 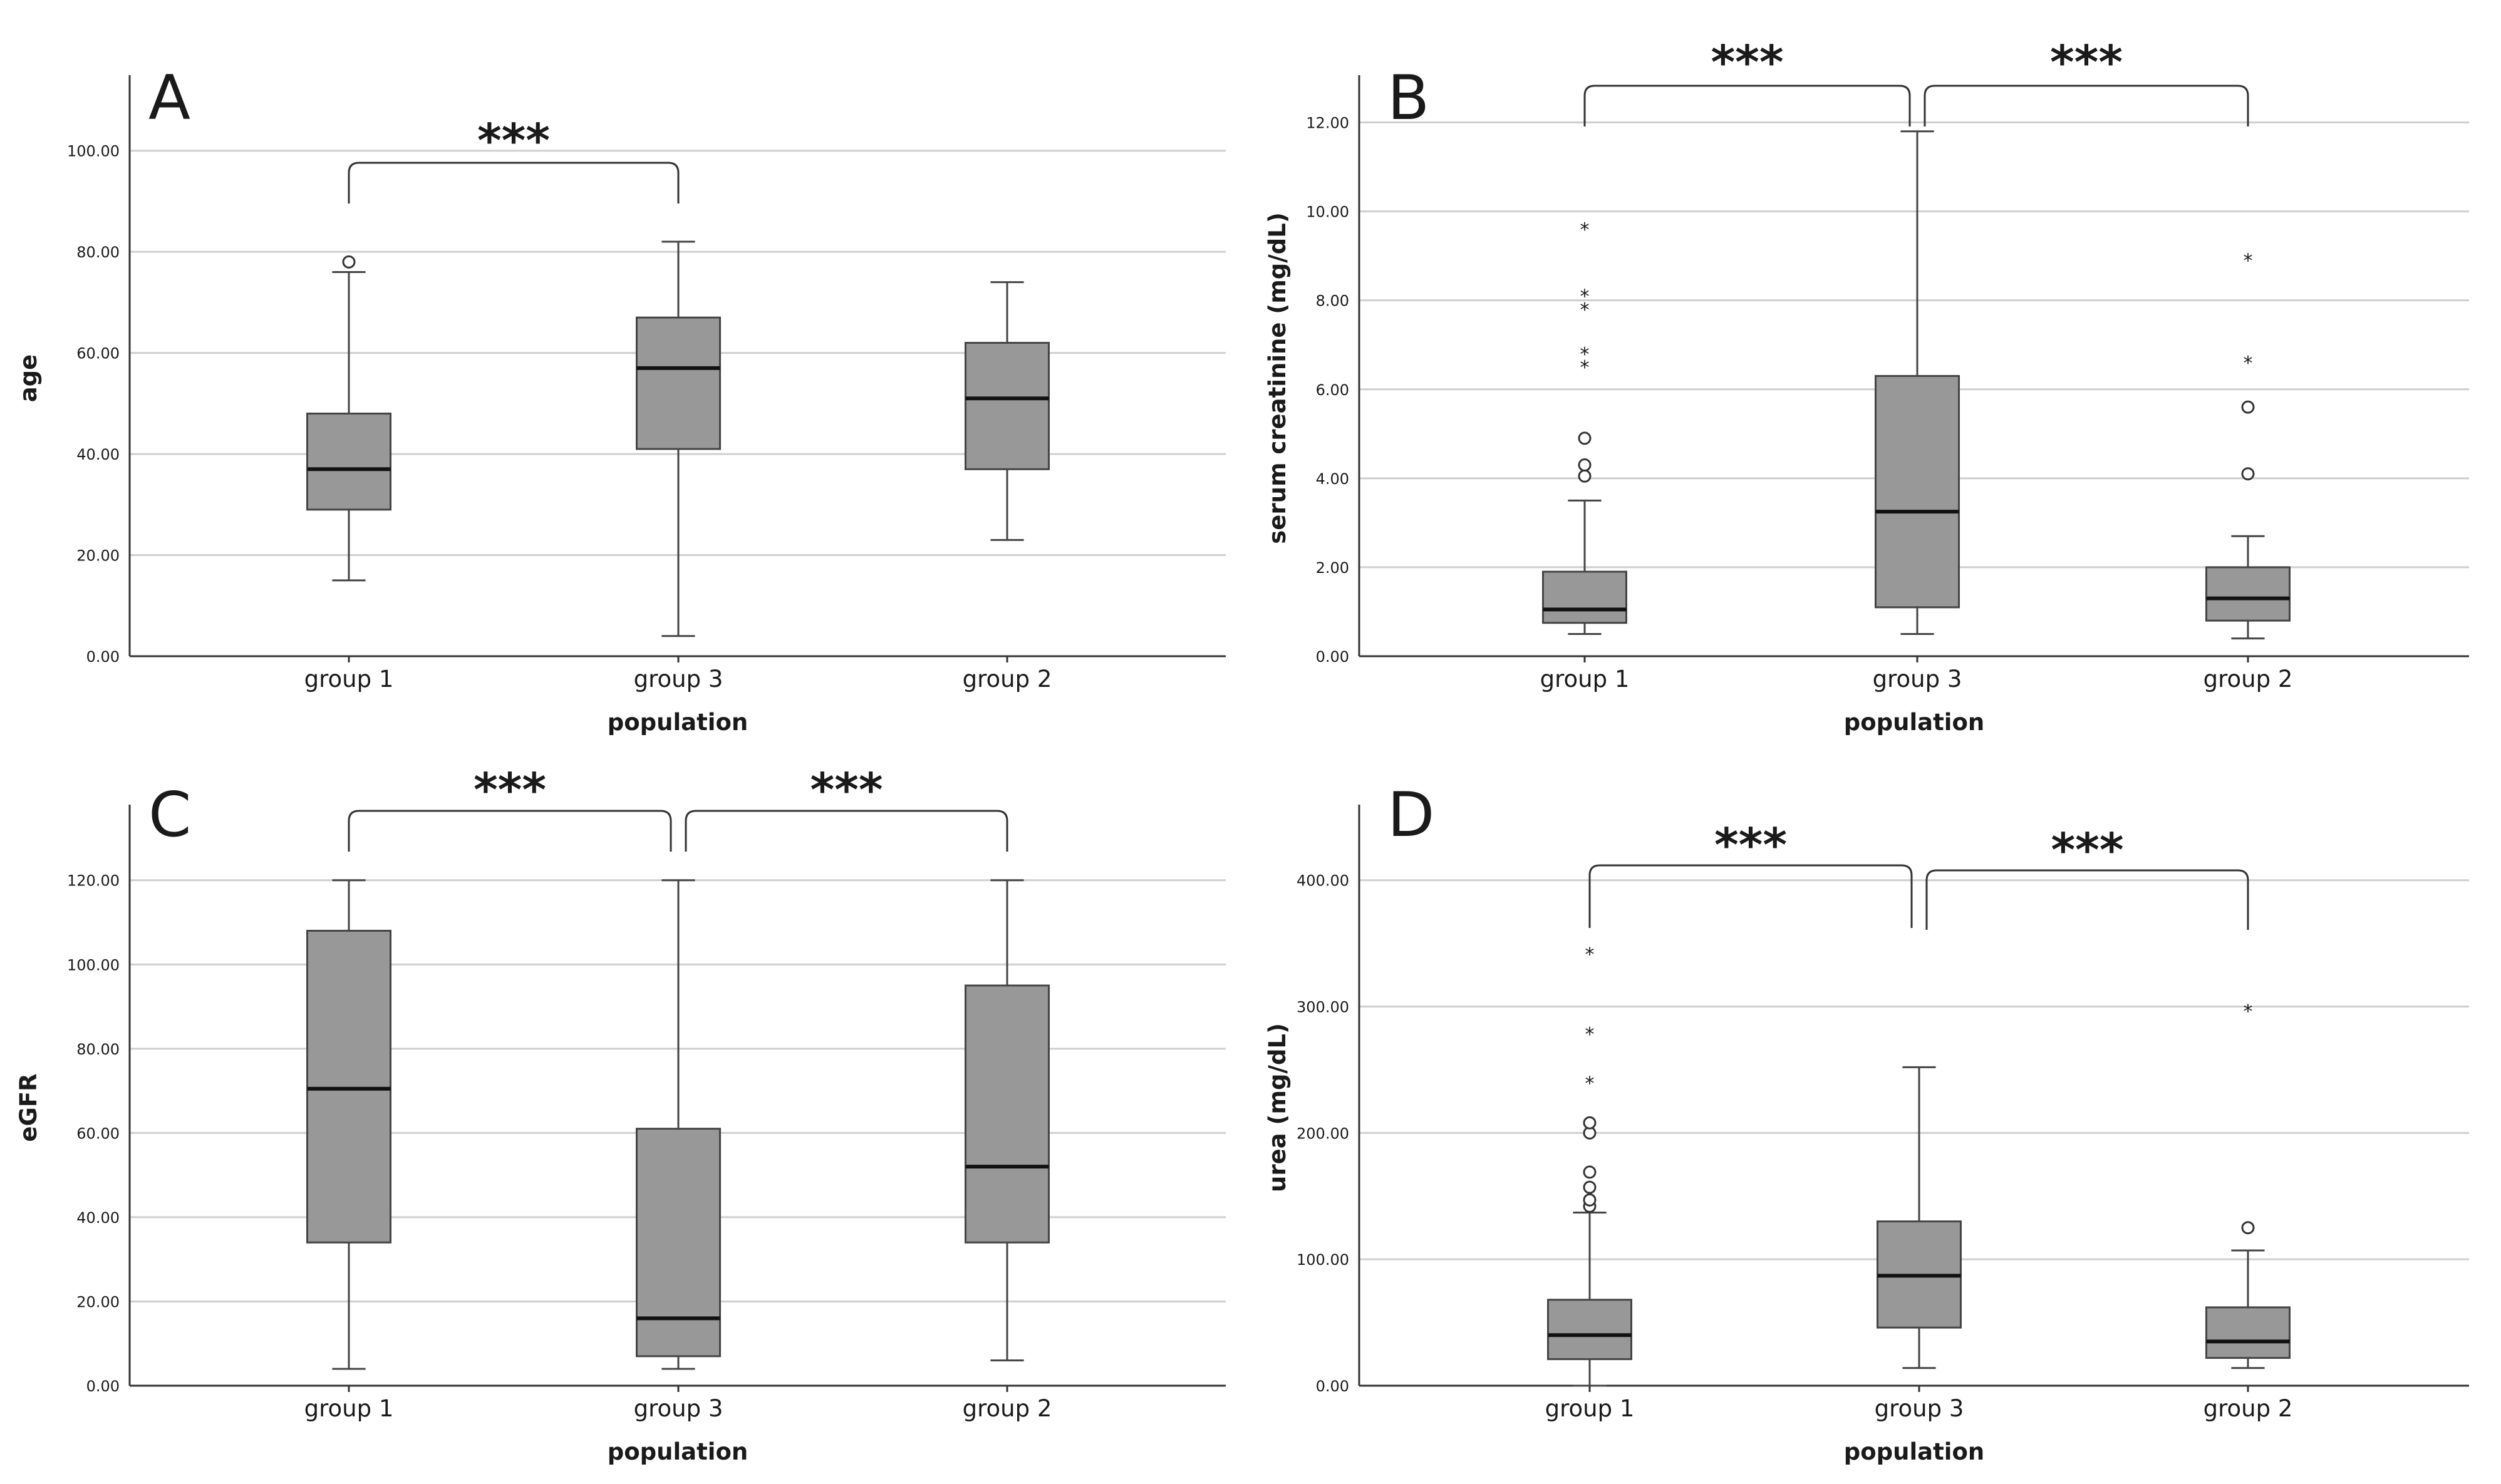 I want to click on box-group-1: *****, so click(x=1584, y=427).